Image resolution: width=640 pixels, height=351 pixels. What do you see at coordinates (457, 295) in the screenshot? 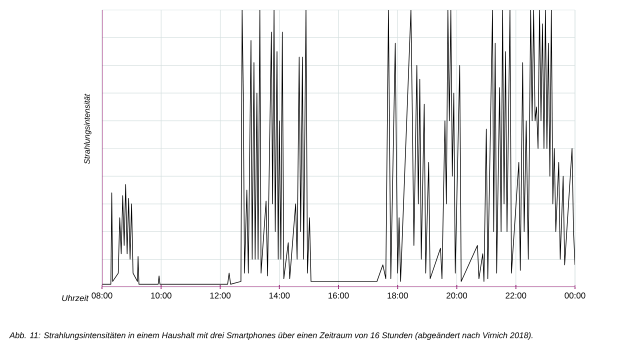
I see `x-tick-label: 20:00` at bounding box center [457, 295].